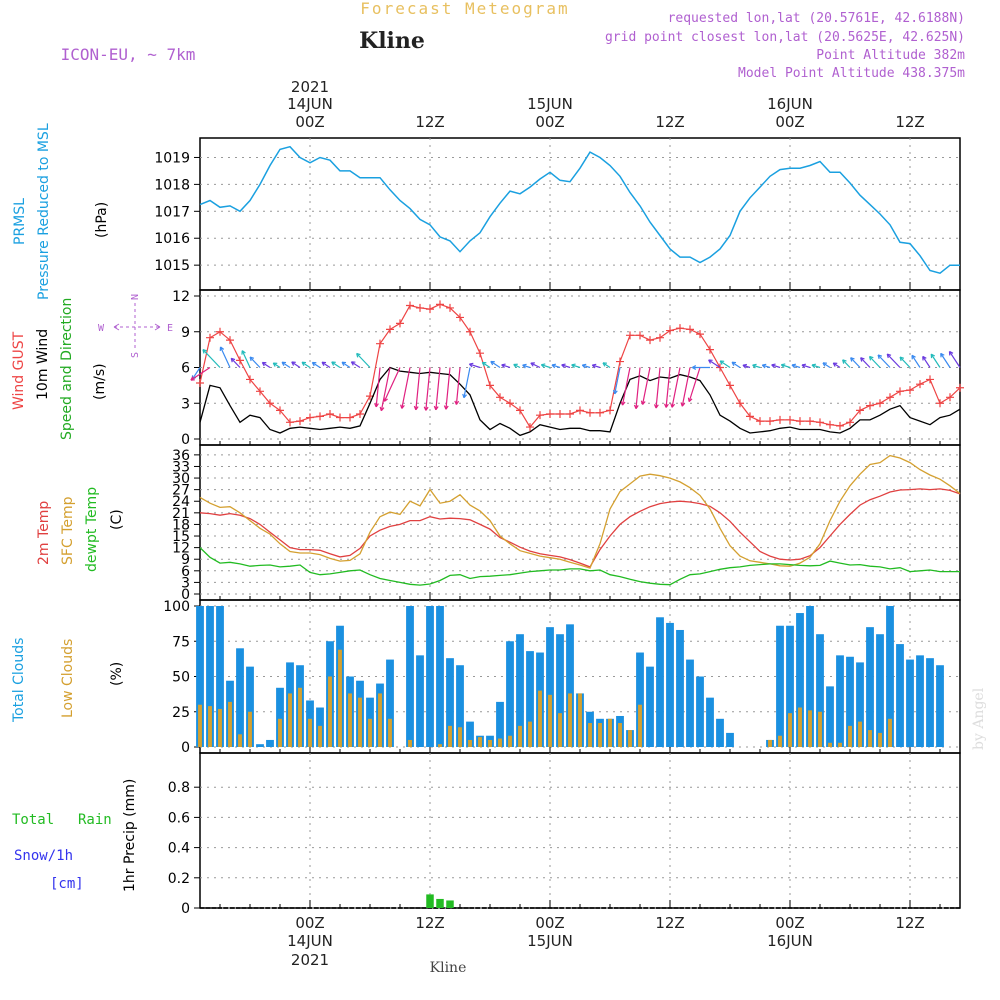 This screenshot has width=1000, height=1000. I want to click on ytick-label: 9, so click(185, 560).